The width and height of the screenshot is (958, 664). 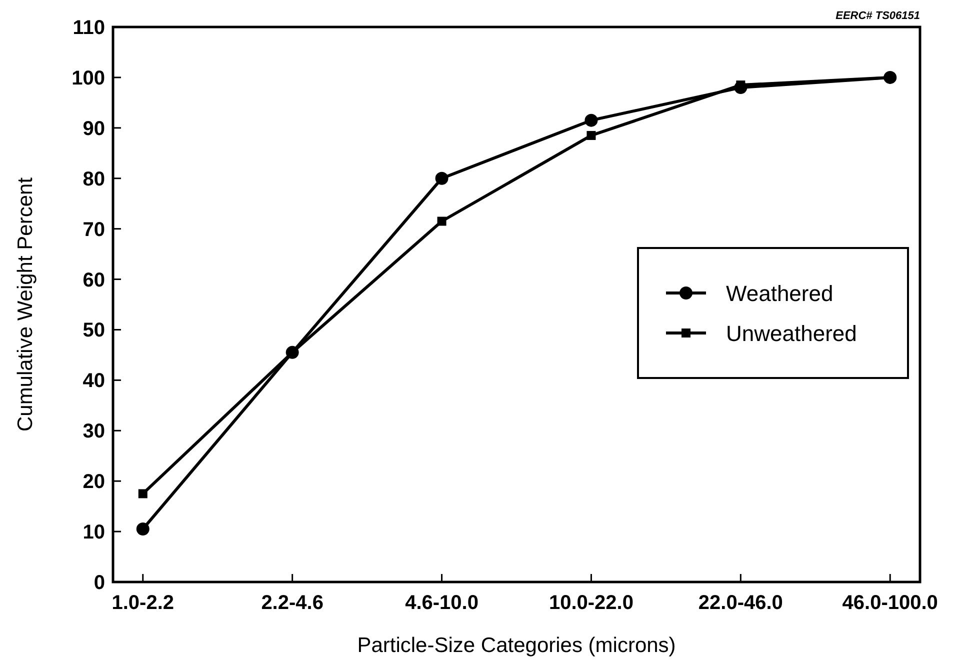 I want to click on y-tick-label: 10, so click(x=93, y=533).